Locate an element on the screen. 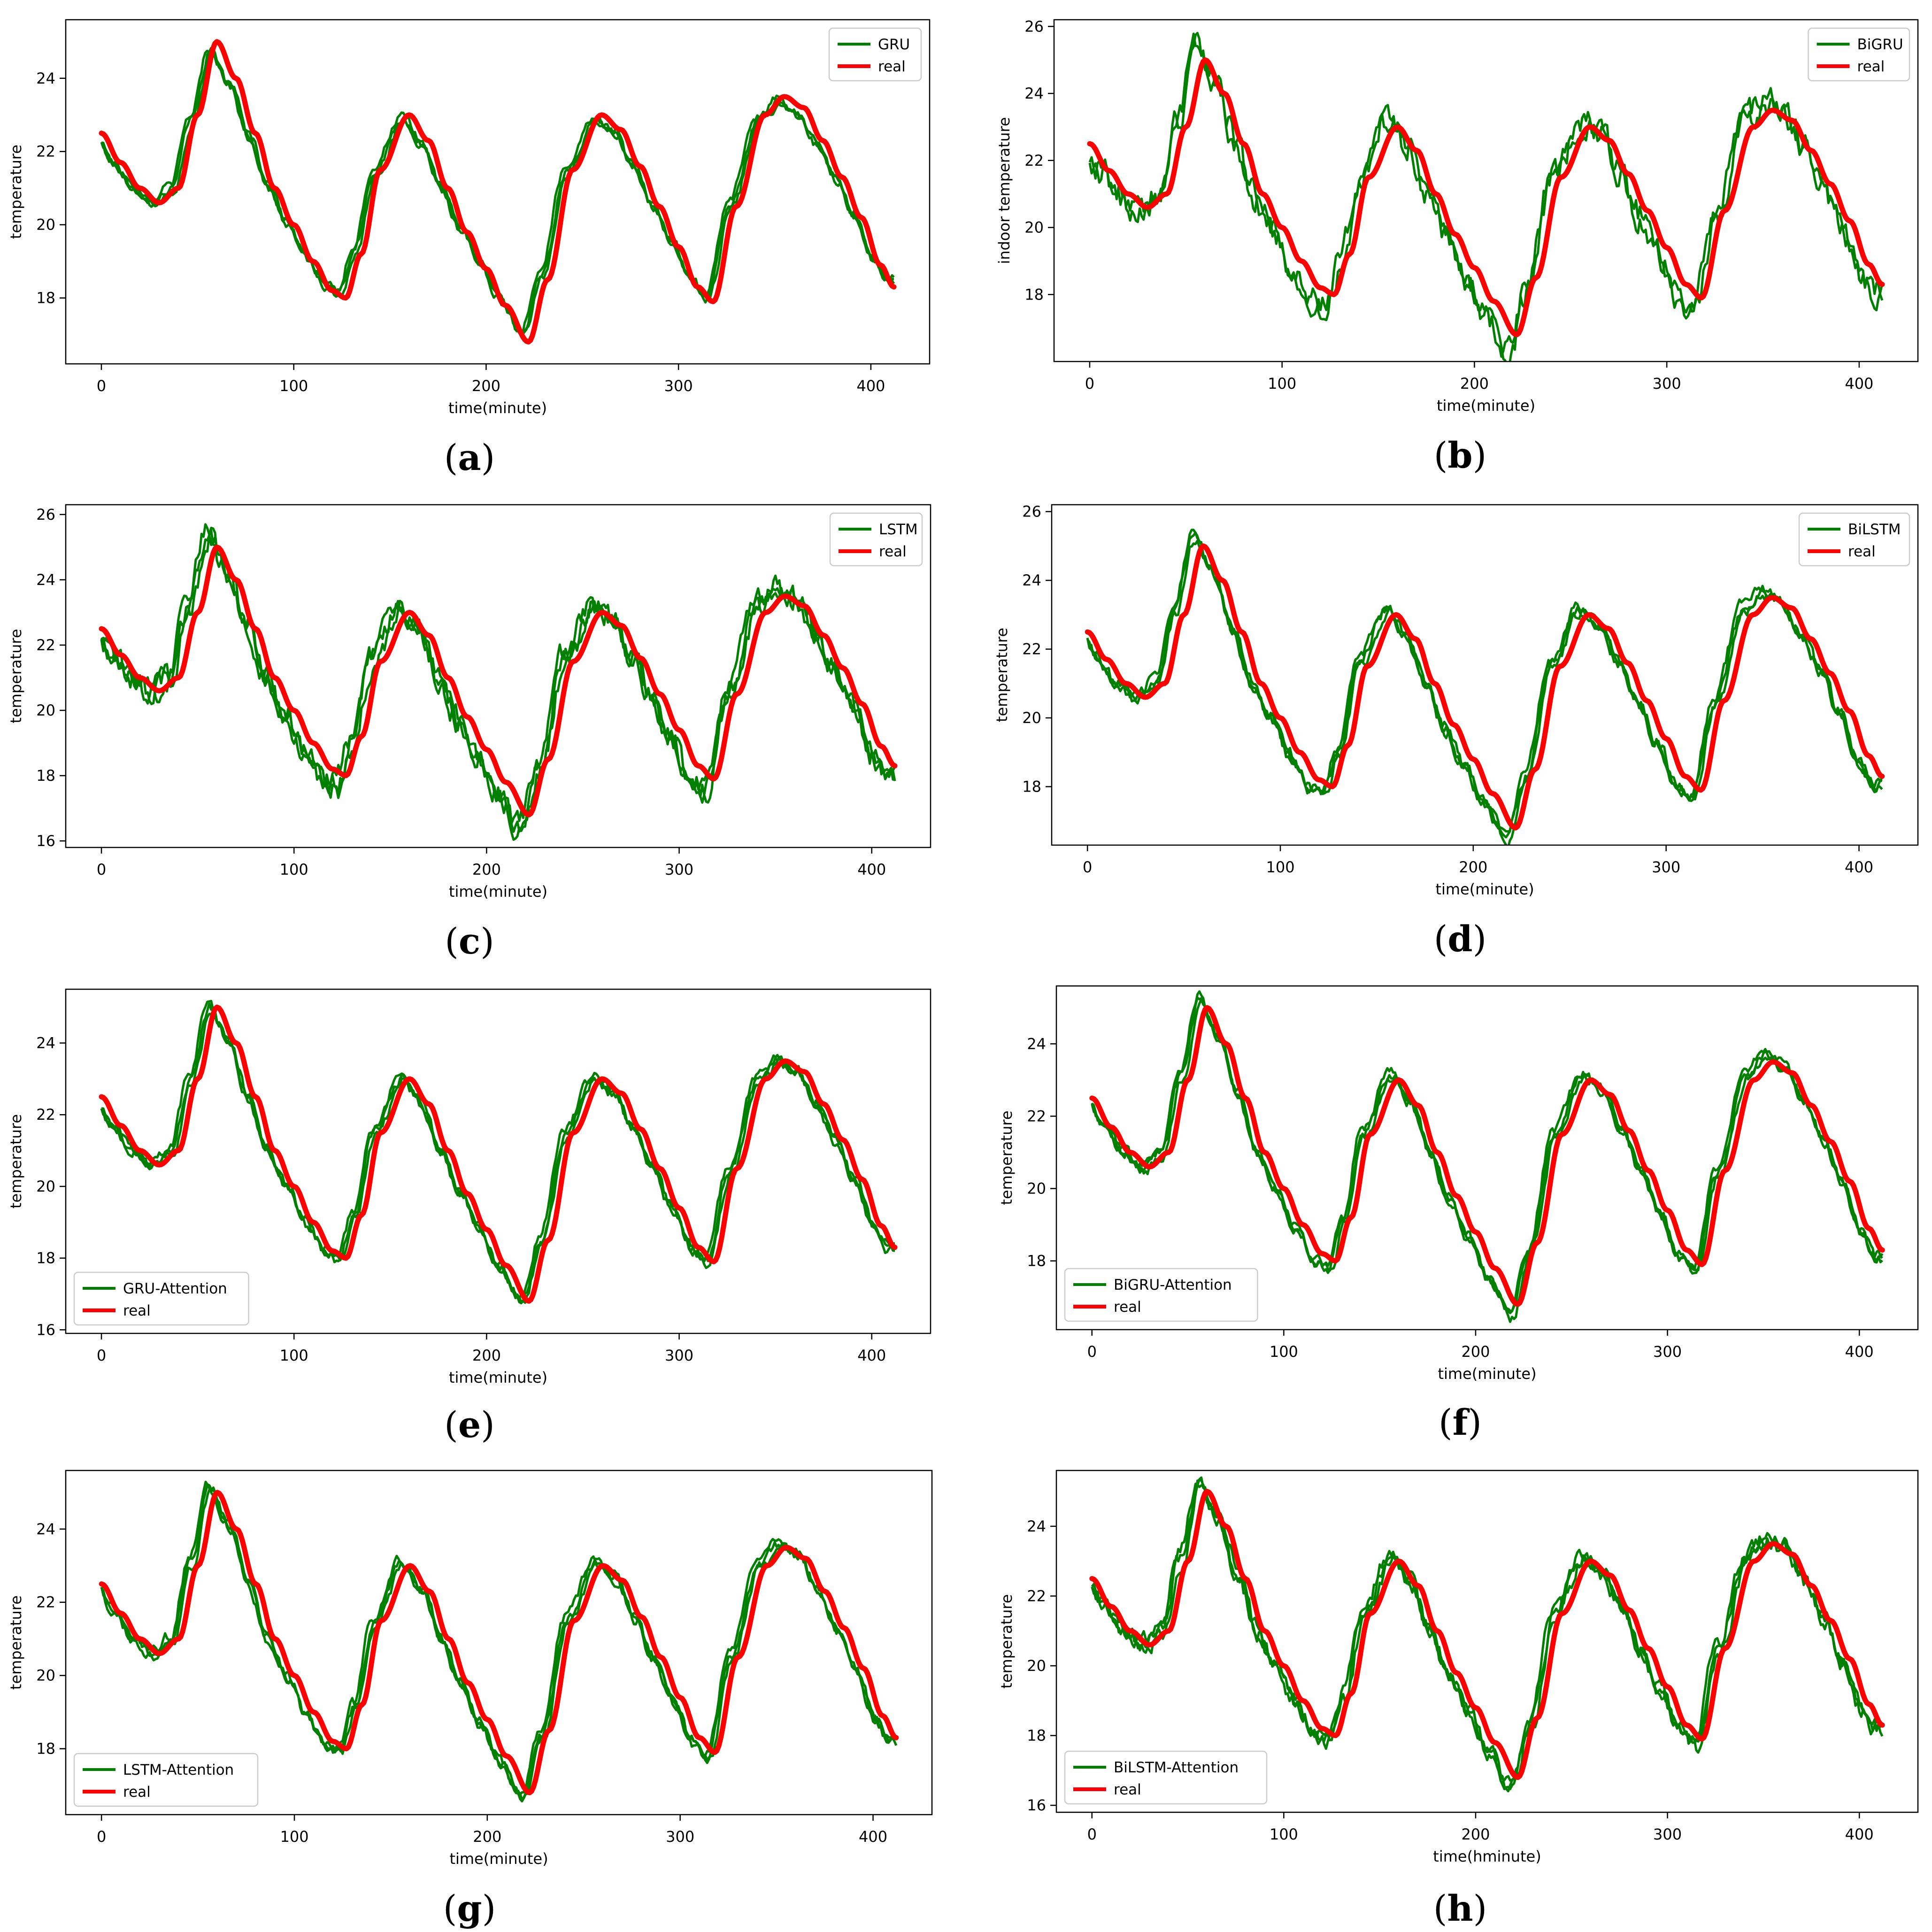 The image size is (1932, 1932). panel-caption-letter: b is located at coordinates (1460, 455).